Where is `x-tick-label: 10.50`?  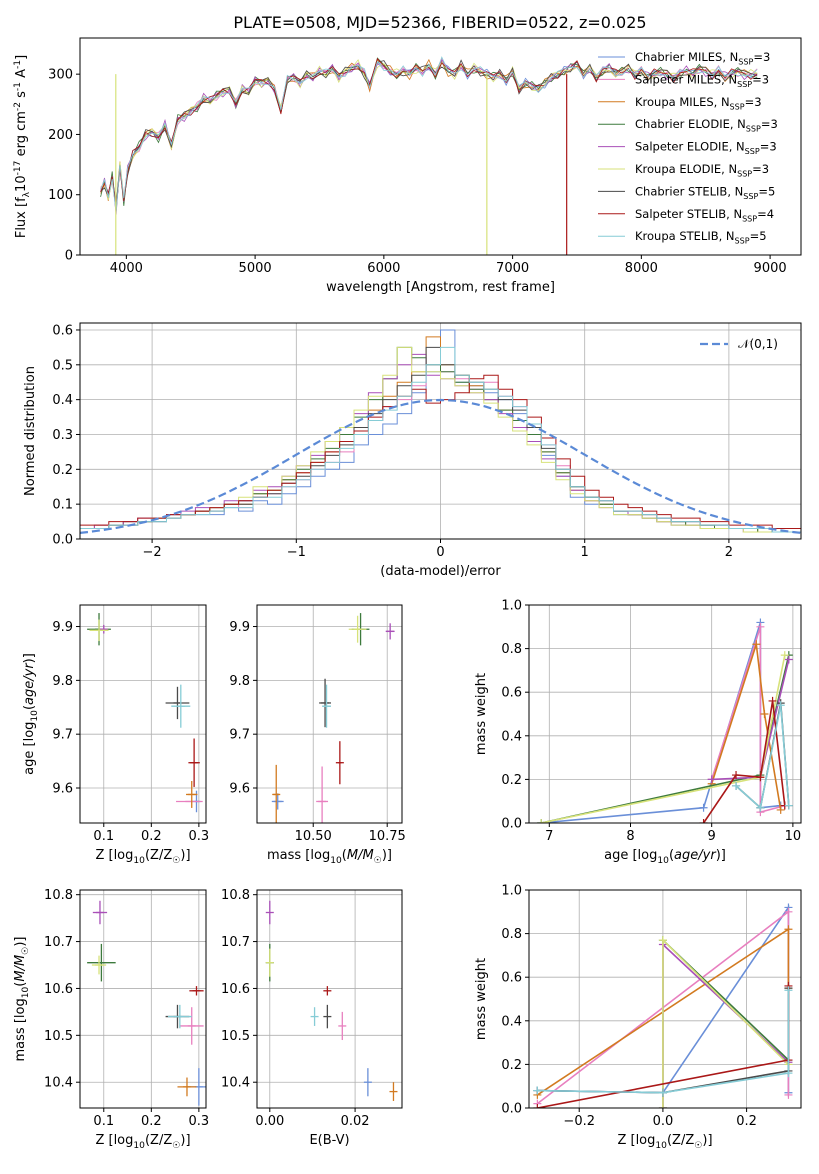
x-tick-label: 10.50 is located at coordinates (313, 836).